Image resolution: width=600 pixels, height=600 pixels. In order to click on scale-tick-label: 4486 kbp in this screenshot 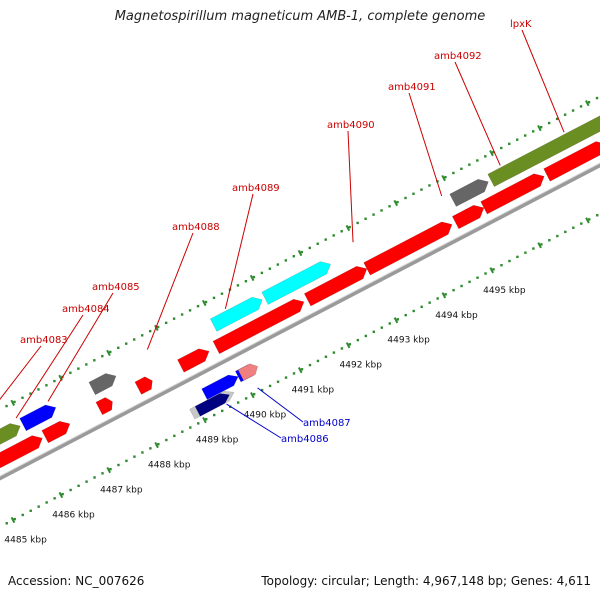, I will do `click(73, 516)`.